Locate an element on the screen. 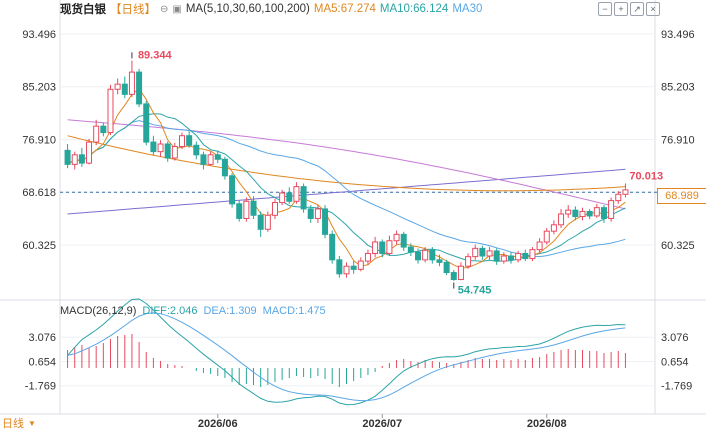  macd-tick-right: 3.076 is located at coordinates (675, 338).